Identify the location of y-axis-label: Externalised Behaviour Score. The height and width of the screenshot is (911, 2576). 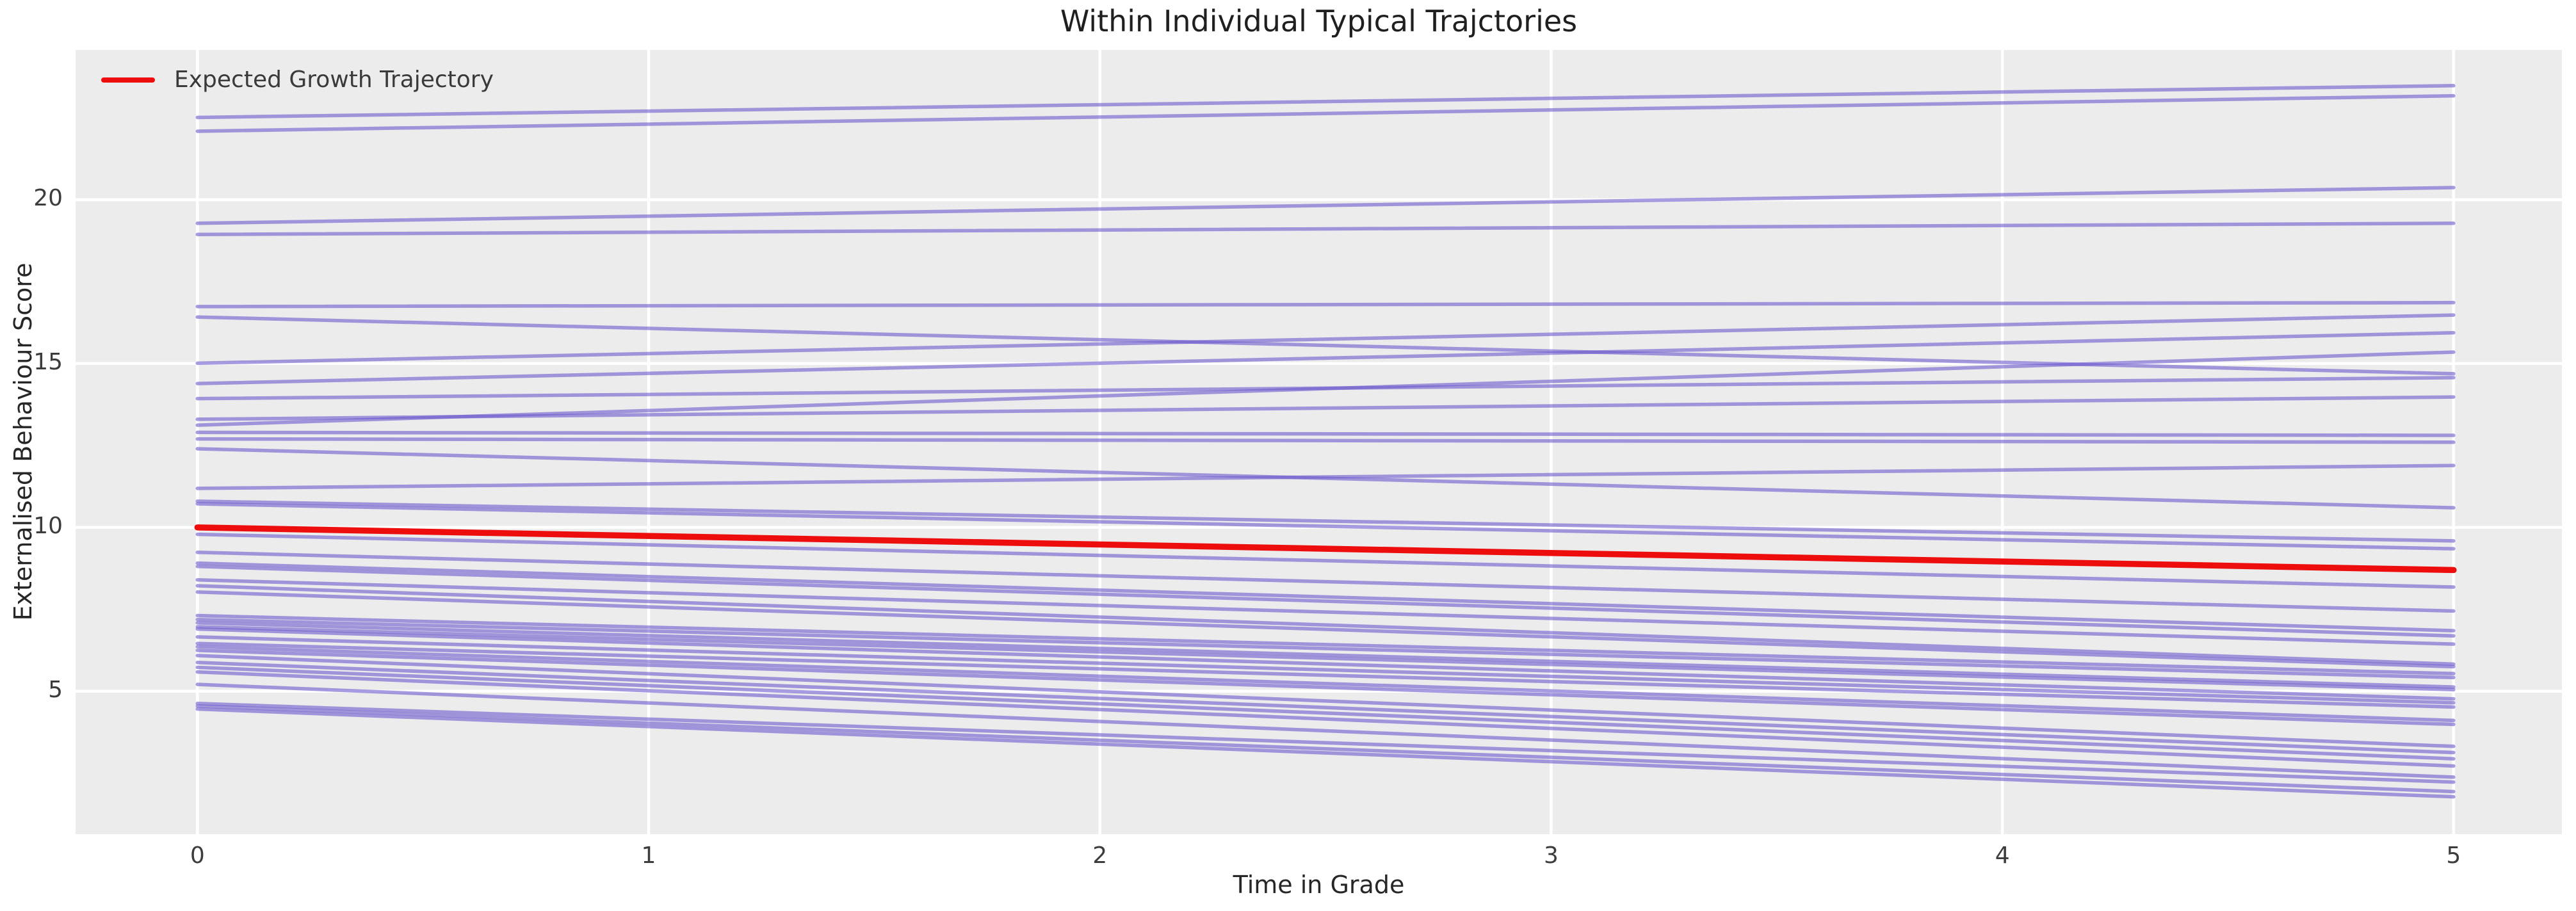
(23, 441).